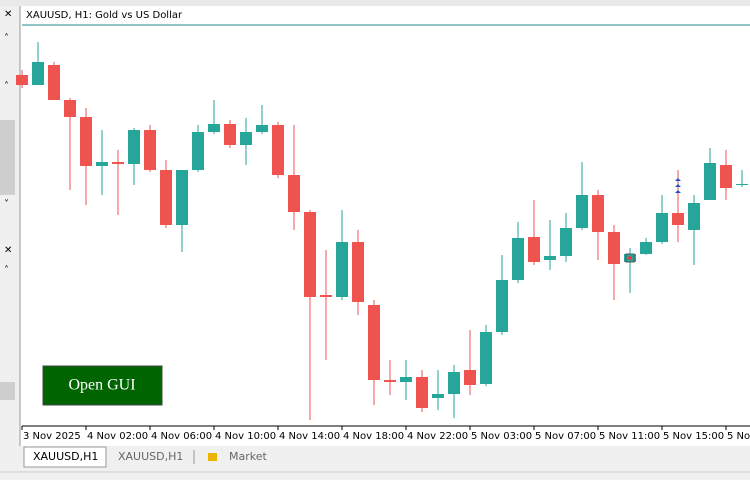 The image size is (750, 484). Describe the element at coordinates (437, 436) in the screenshot. I see `x-tick-label: 4 Nov 22:00` at that location.